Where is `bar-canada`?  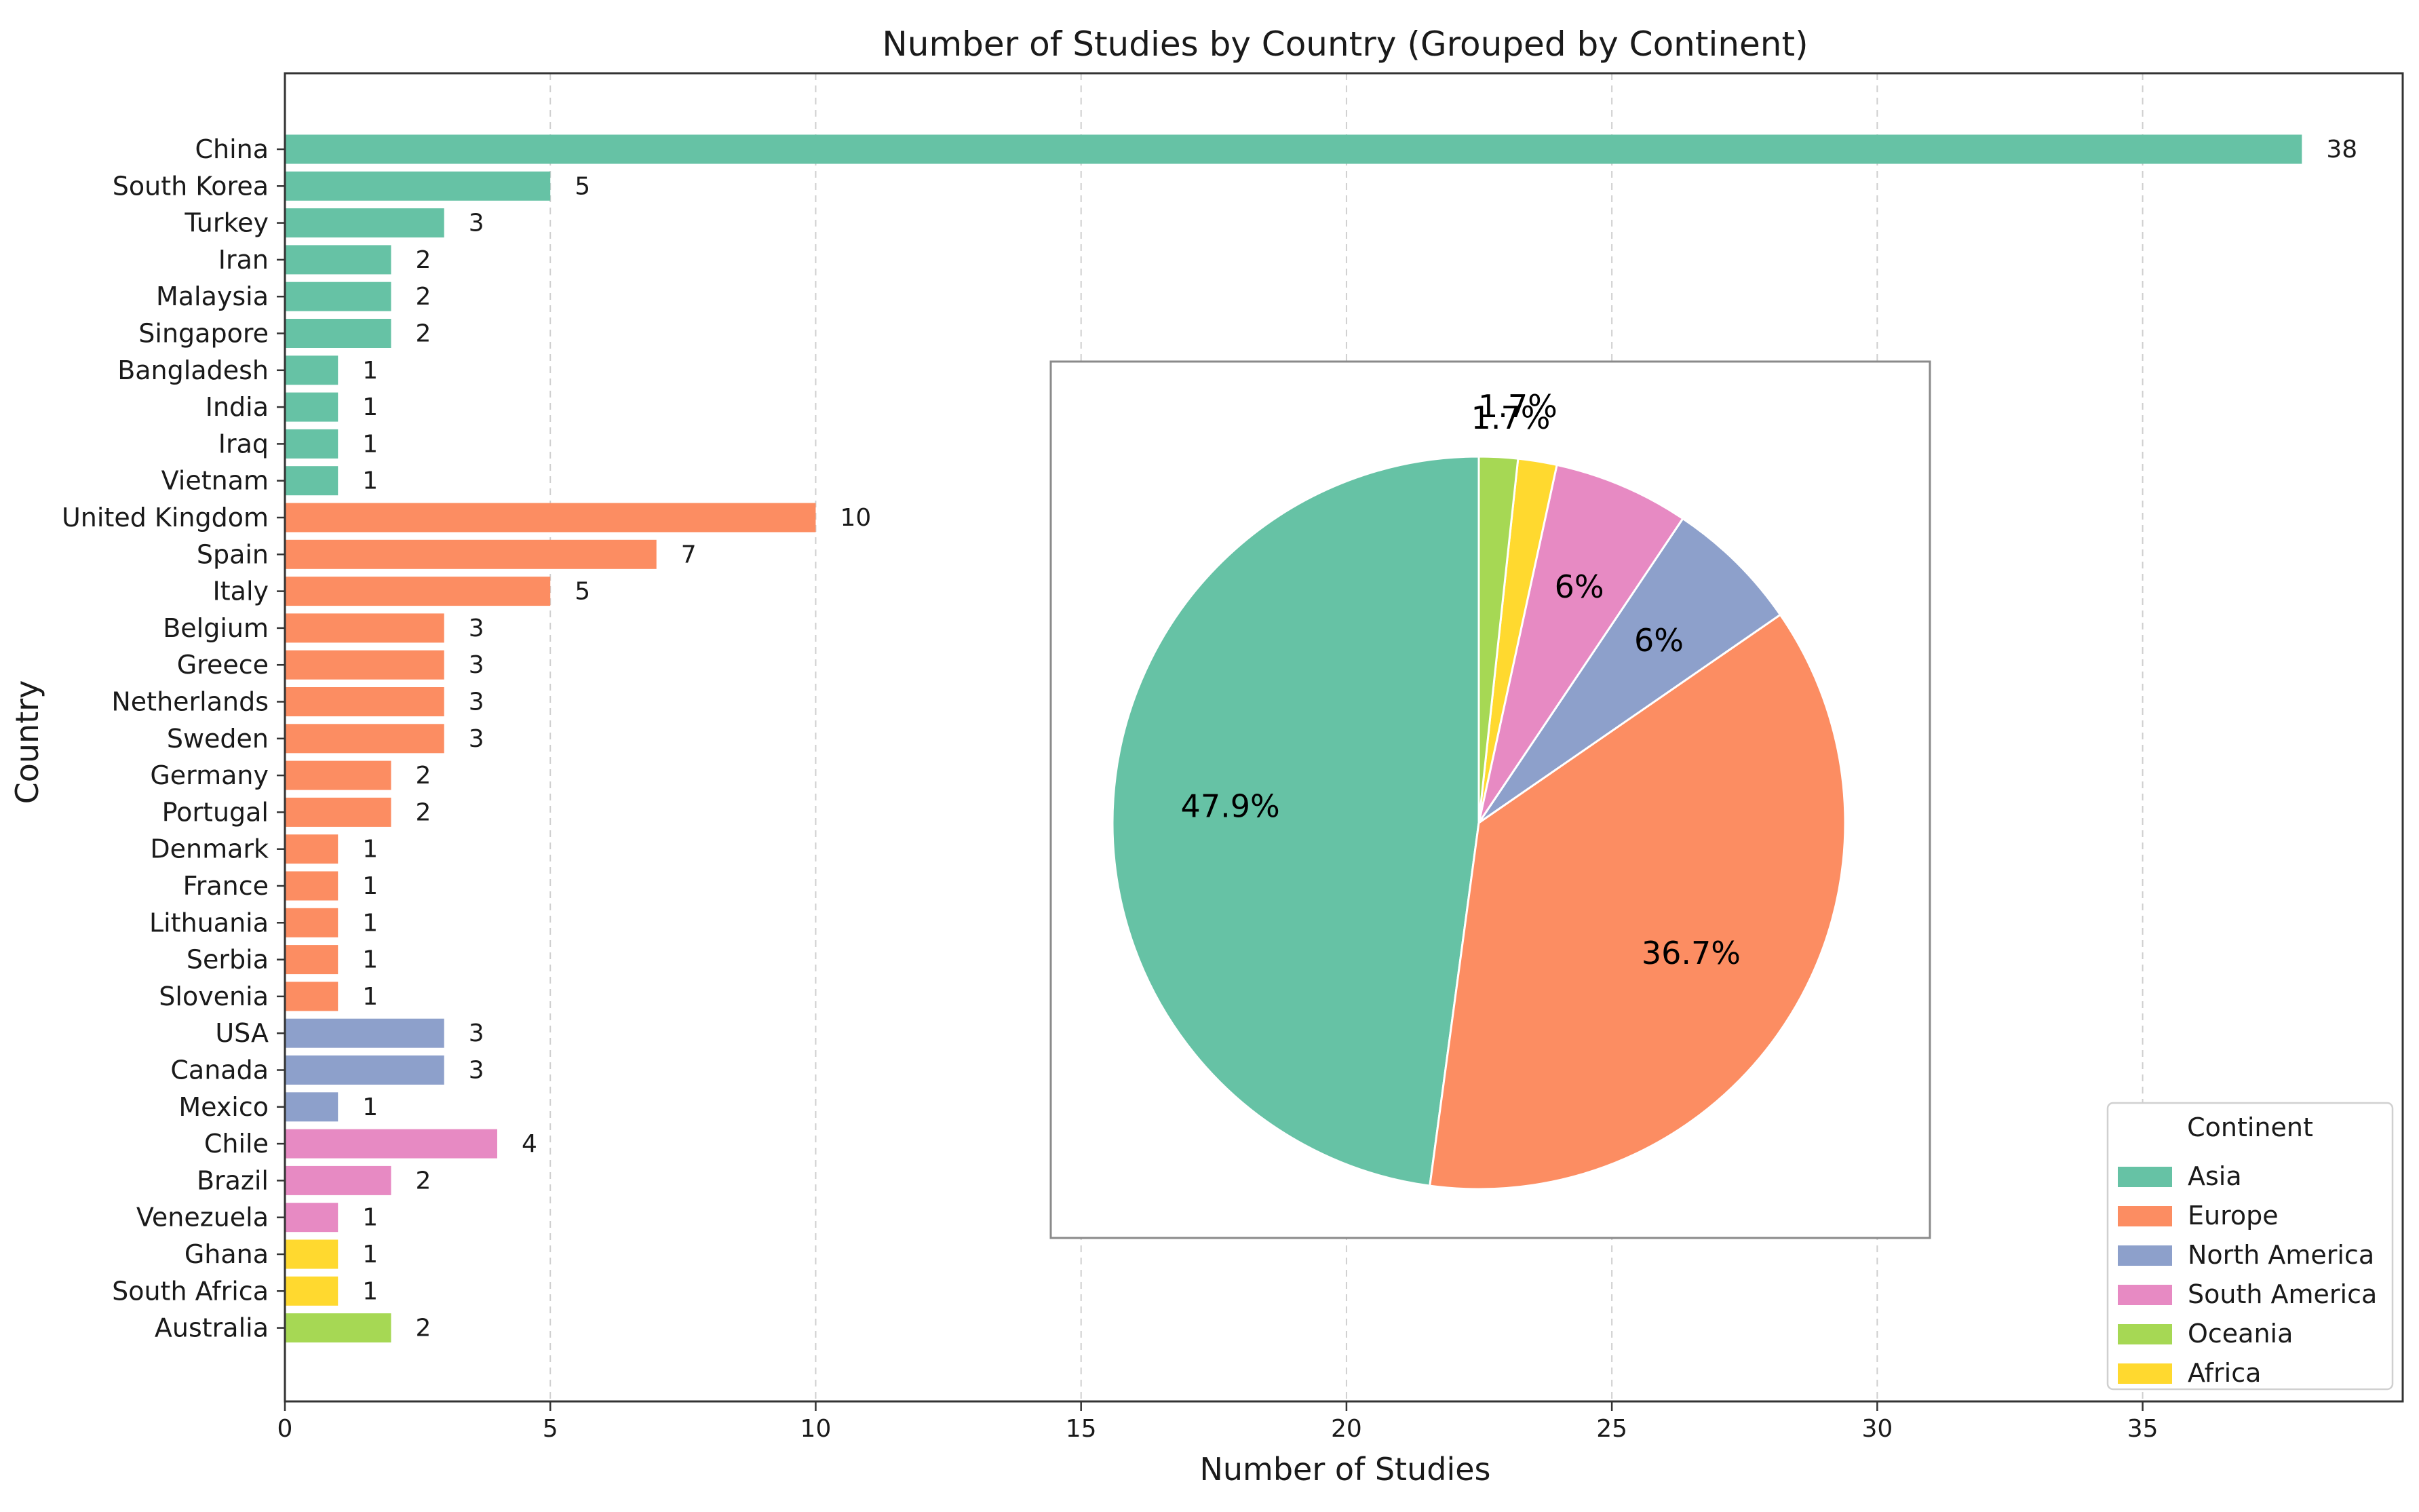 bar-canada is located at coordinates (364, 1070).